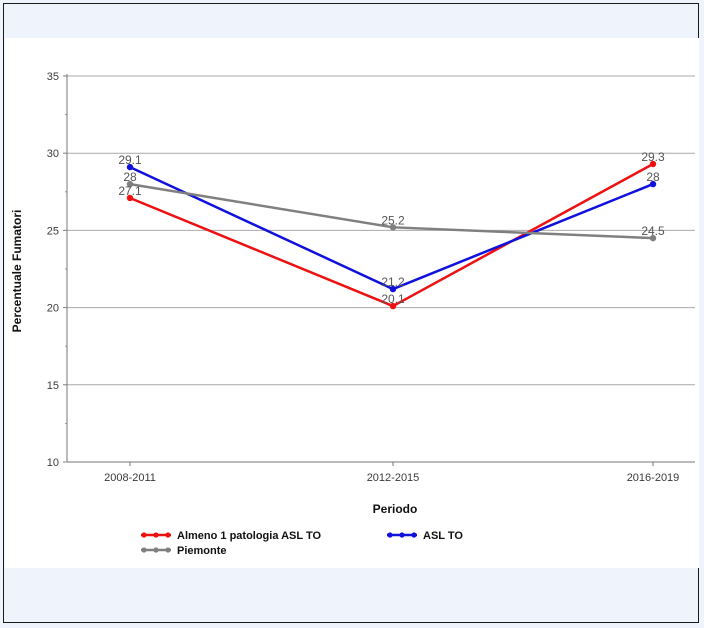 Image resolution: width=704 pixels, height=628 pixels. What do you see at coordinates (395, 509) in the screenshot?
I see `x-axis-title: Periodo` at bounding box center [395, 509].